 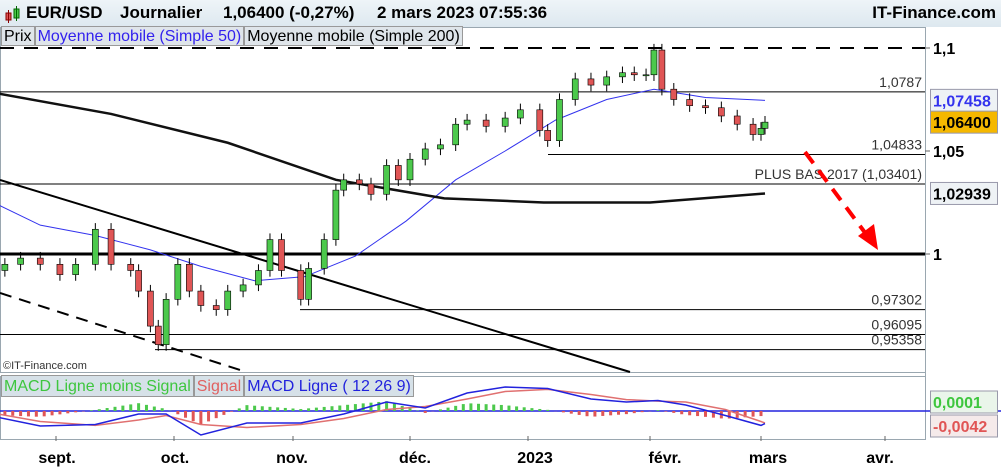 I want to click on copyright: ©IT-Finance.com, so click(x=45, y=366).